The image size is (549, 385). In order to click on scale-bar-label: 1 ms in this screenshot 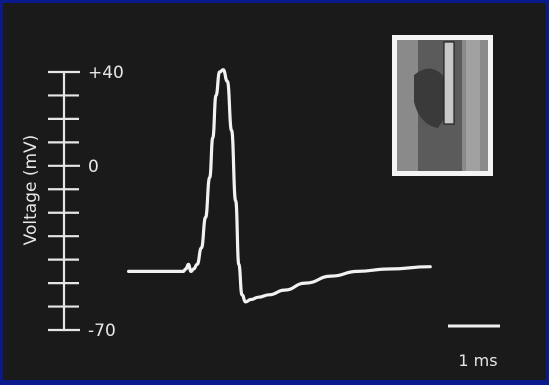, I will do `click(477, 360)`.